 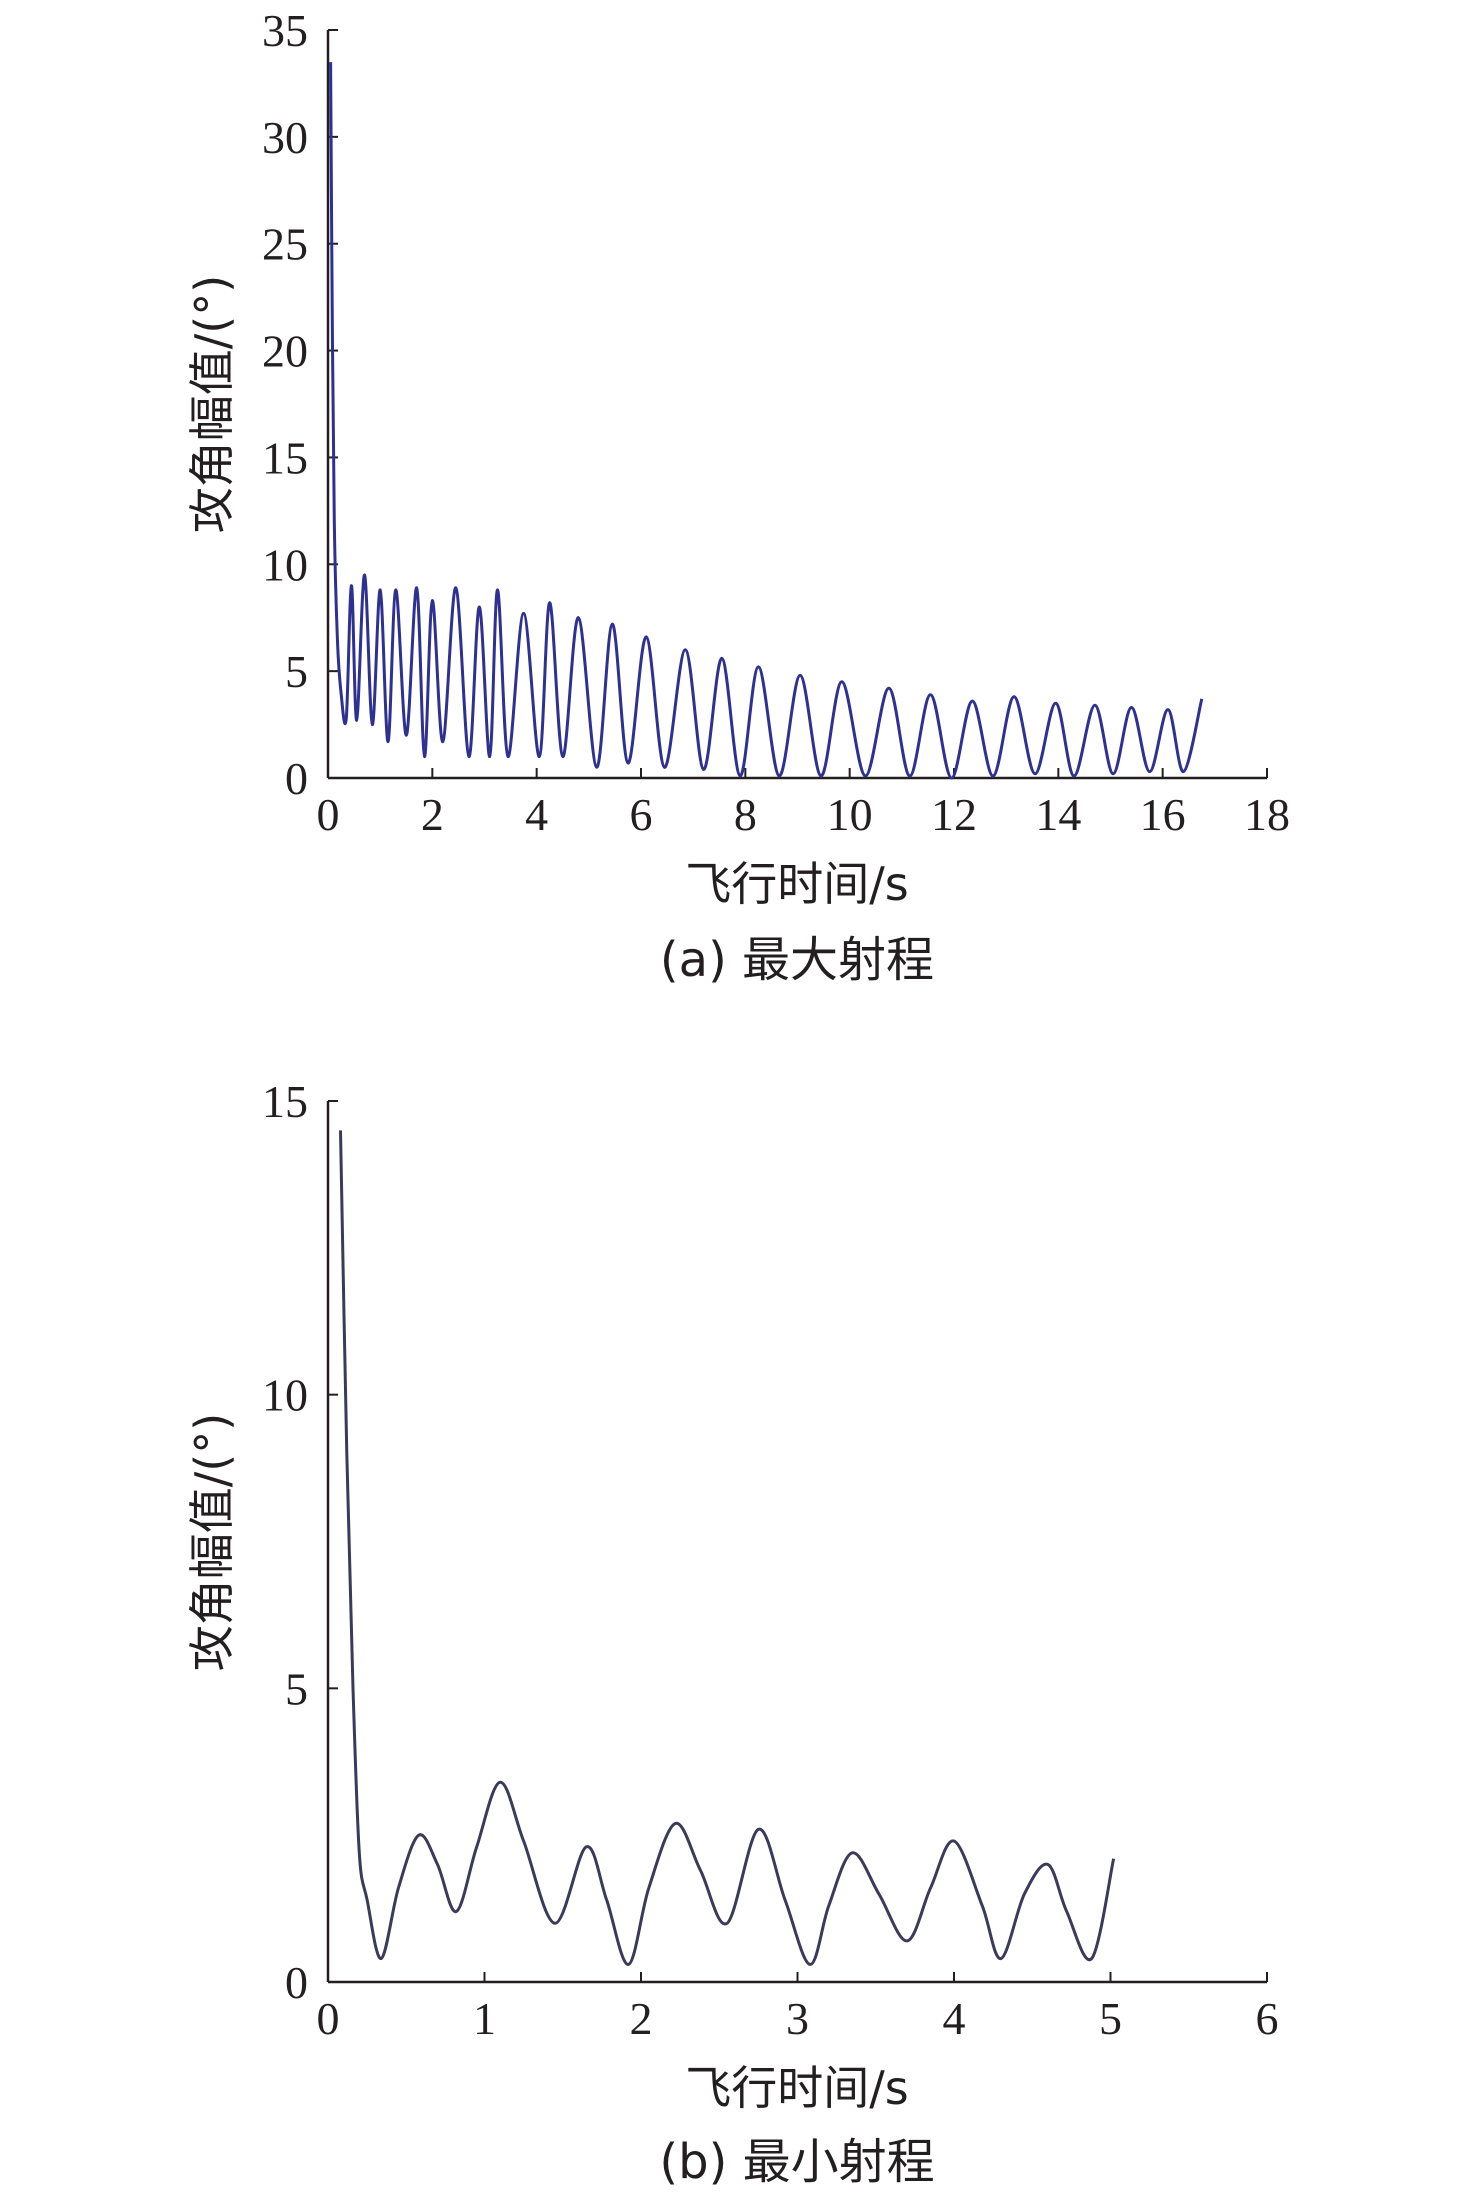 I want to click on chart-b-y-ticks: 0 5 10 15, so click(x=300, y=1542).